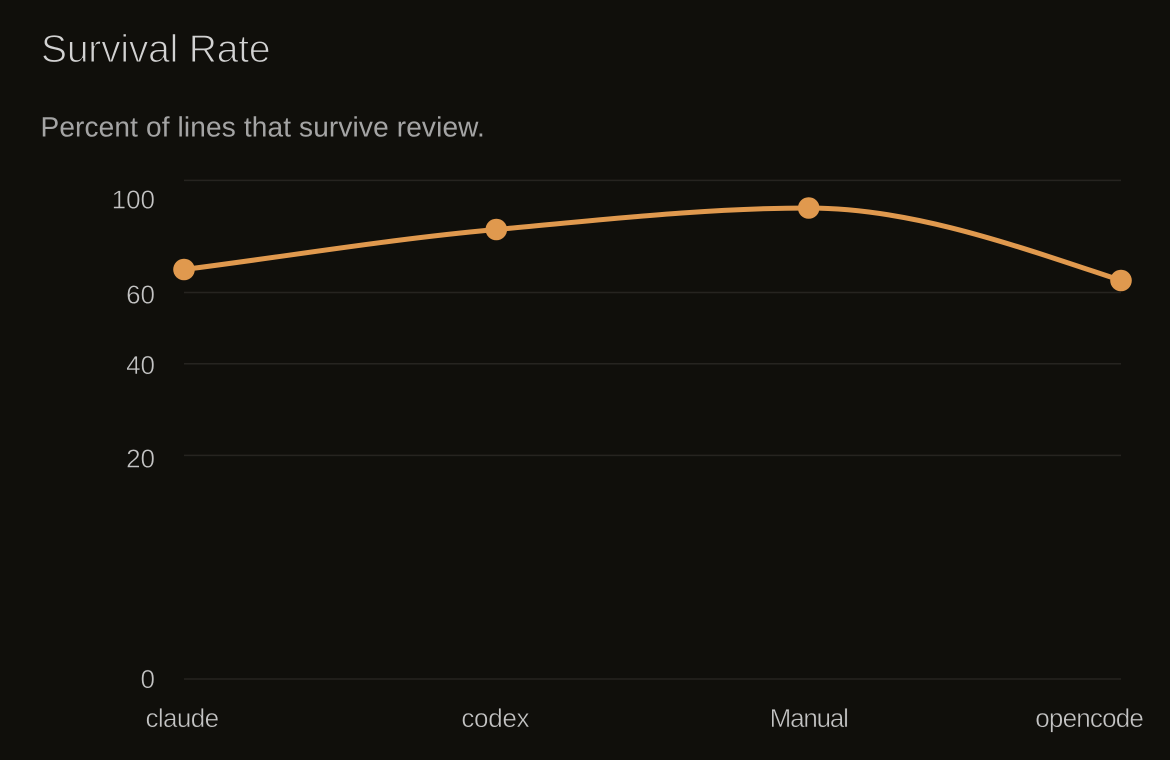 The height and width of the screenshot is (760, 1170). Describe the element at coordinates (1089, 718) in the screenshot. I see `svg-text: opencode` at that location.